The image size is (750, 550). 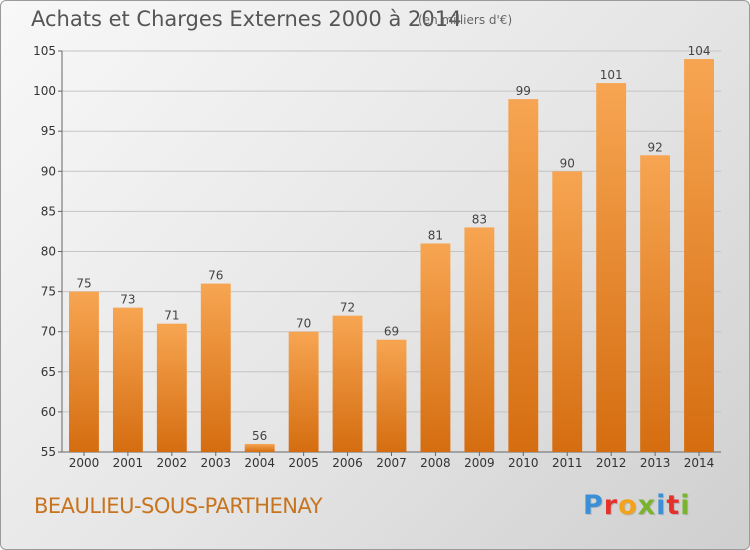 What do you see at coordinates (303, 463) in the screenshot?
I see `x-tick-label: 2005` at bounding box center [303, 463].